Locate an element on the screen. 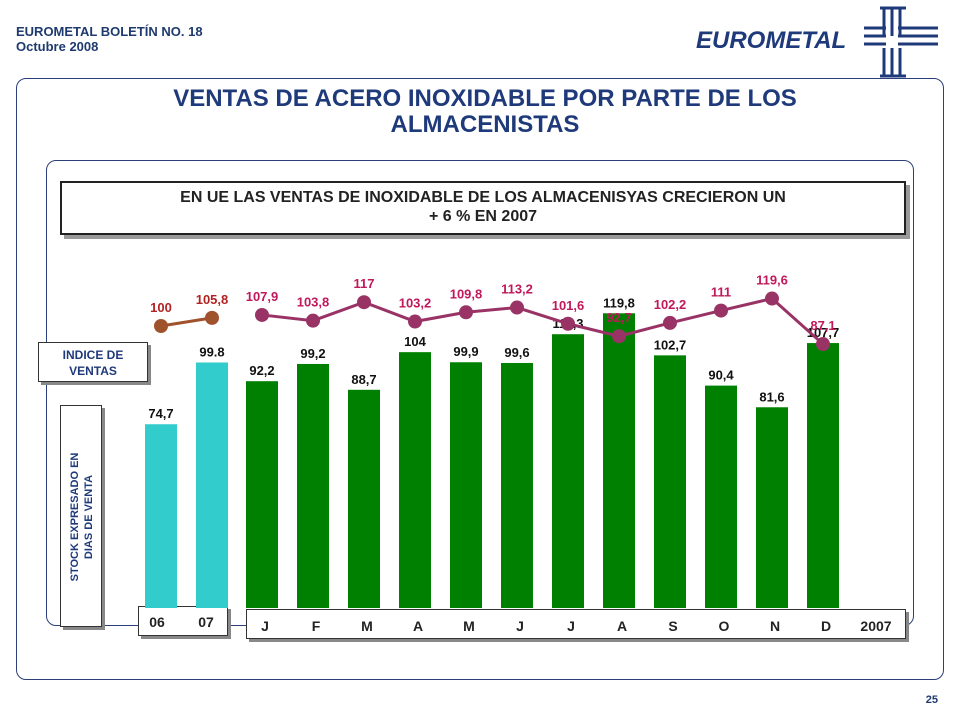 The height and width of the screenshot is (720, 960). bar-label-6: 99,9 is located at coordinates (465, 351).